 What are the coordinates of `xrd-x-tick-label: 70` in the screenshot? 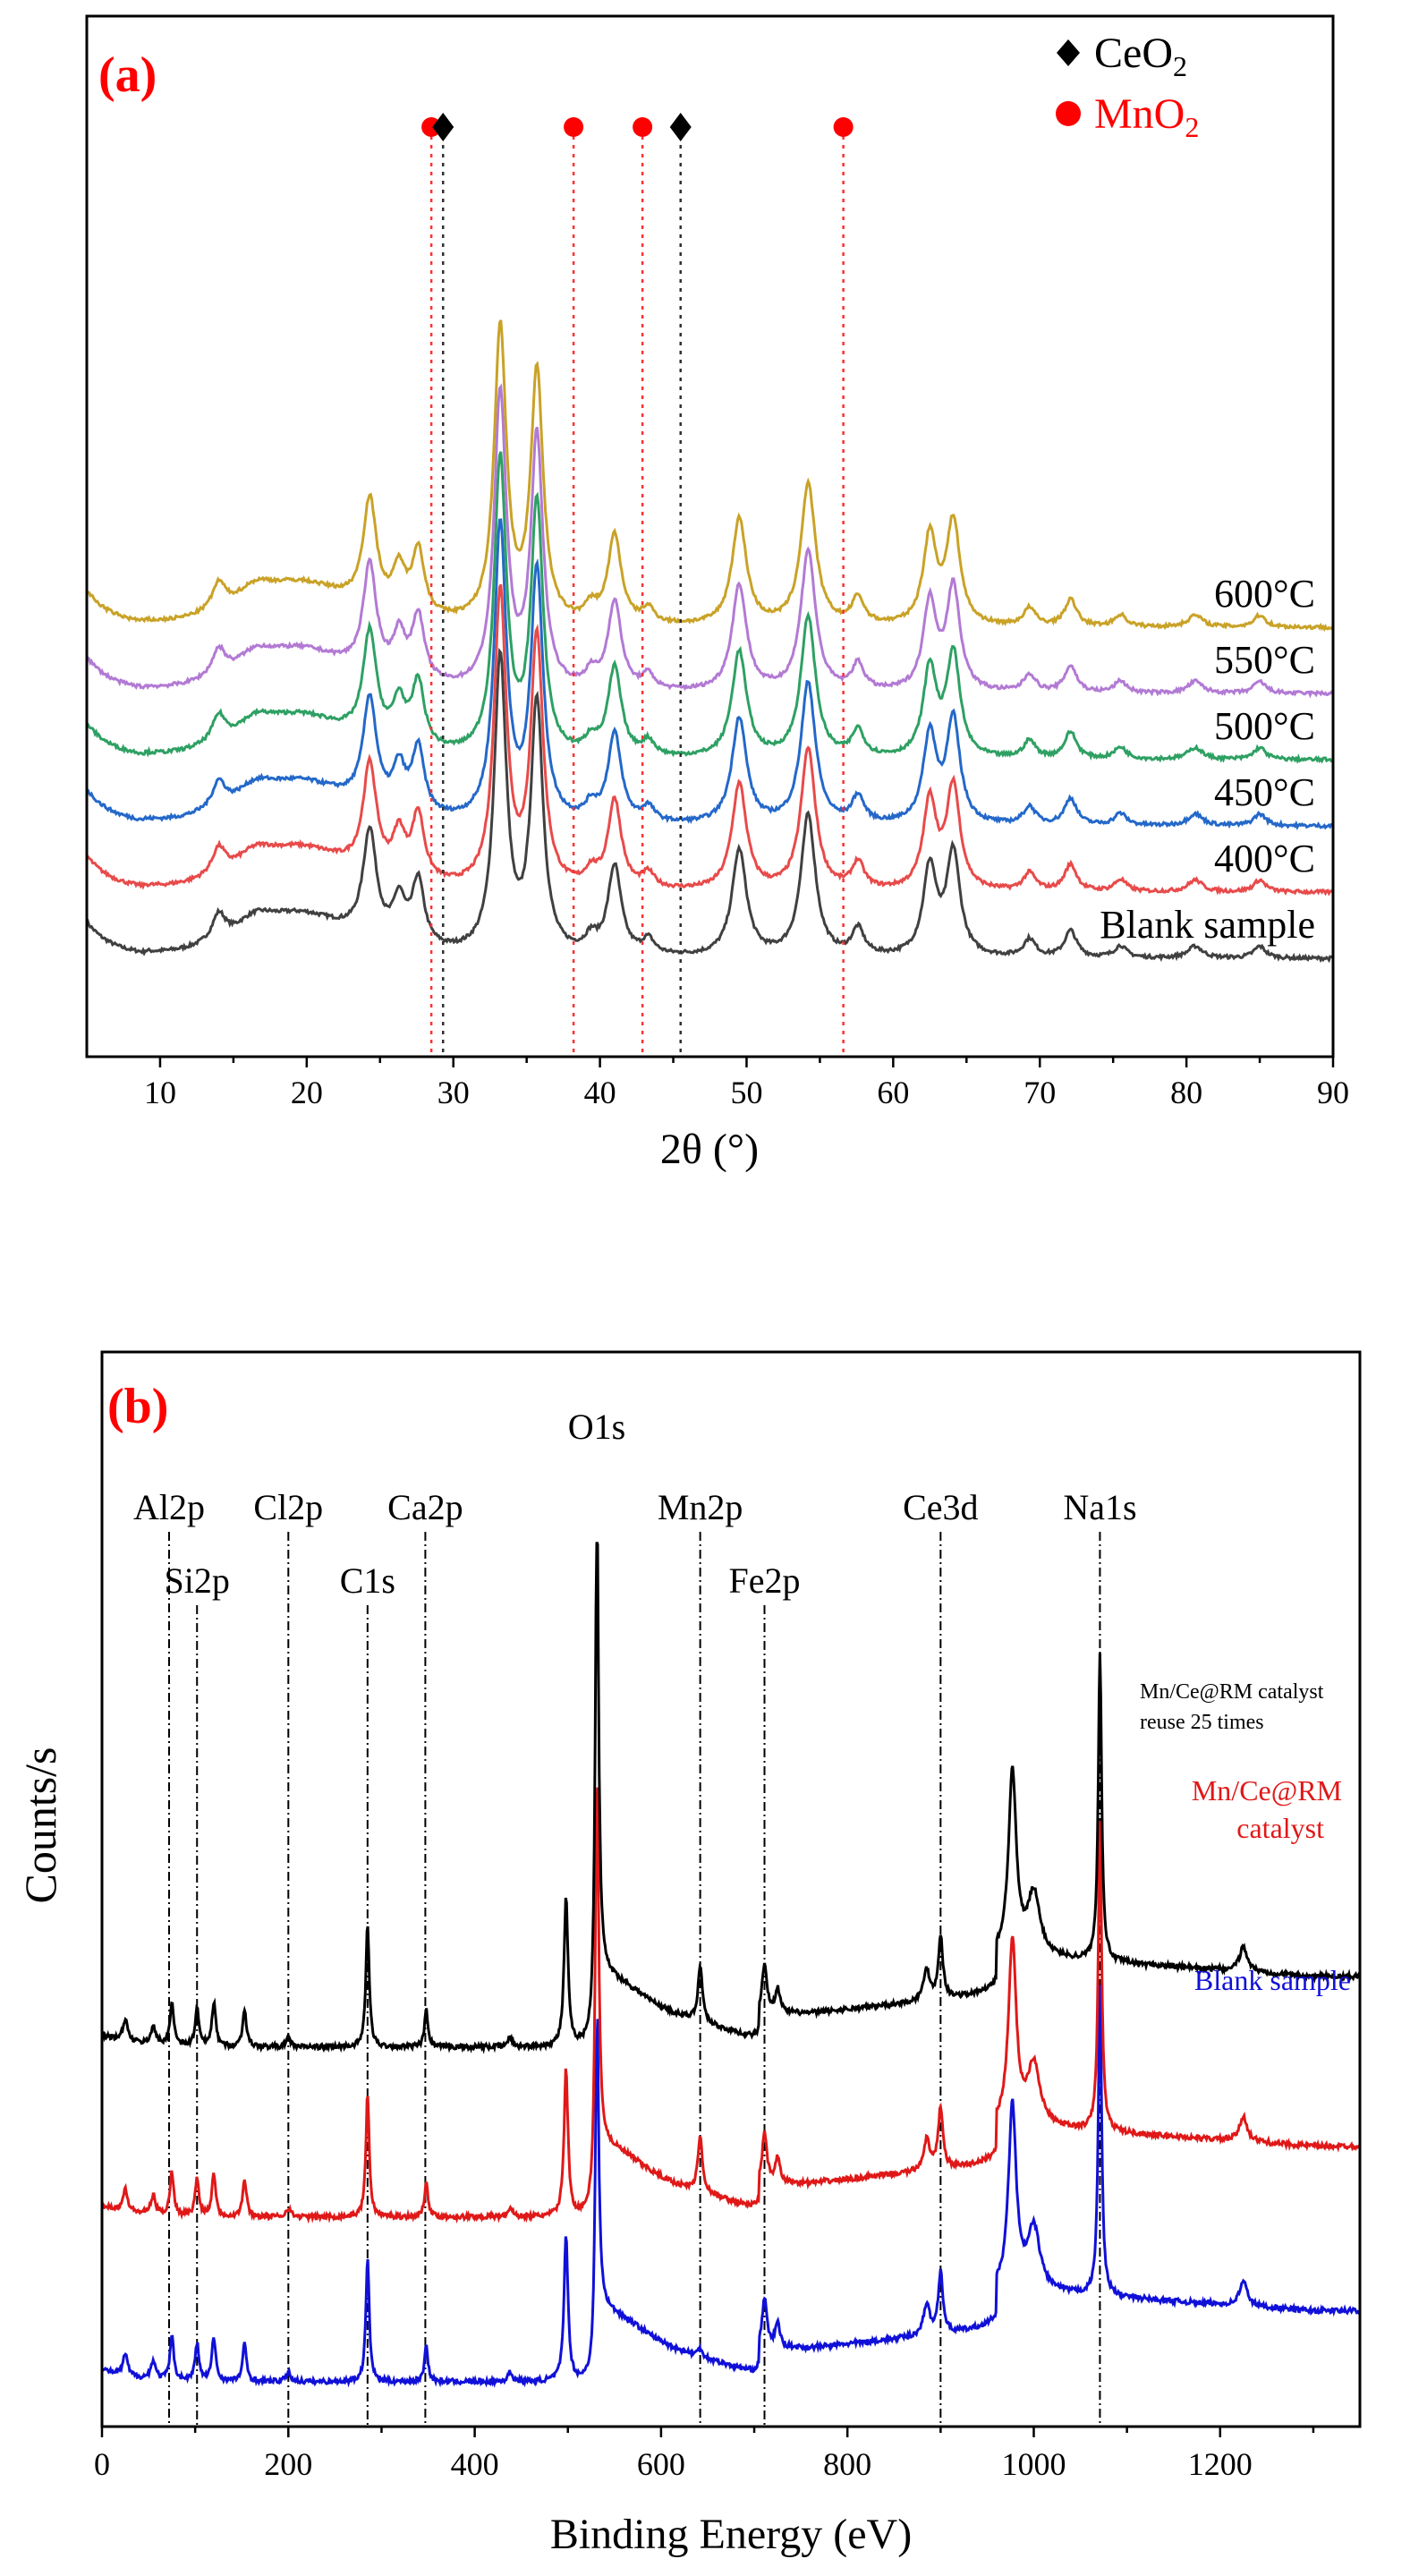 It's located at (1040, 1092).